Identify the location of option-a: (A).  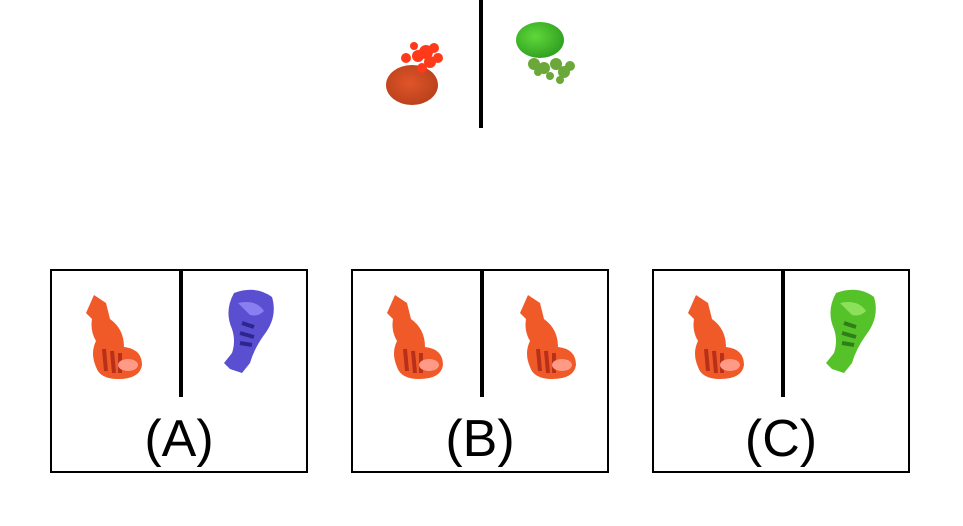
(179, 371).